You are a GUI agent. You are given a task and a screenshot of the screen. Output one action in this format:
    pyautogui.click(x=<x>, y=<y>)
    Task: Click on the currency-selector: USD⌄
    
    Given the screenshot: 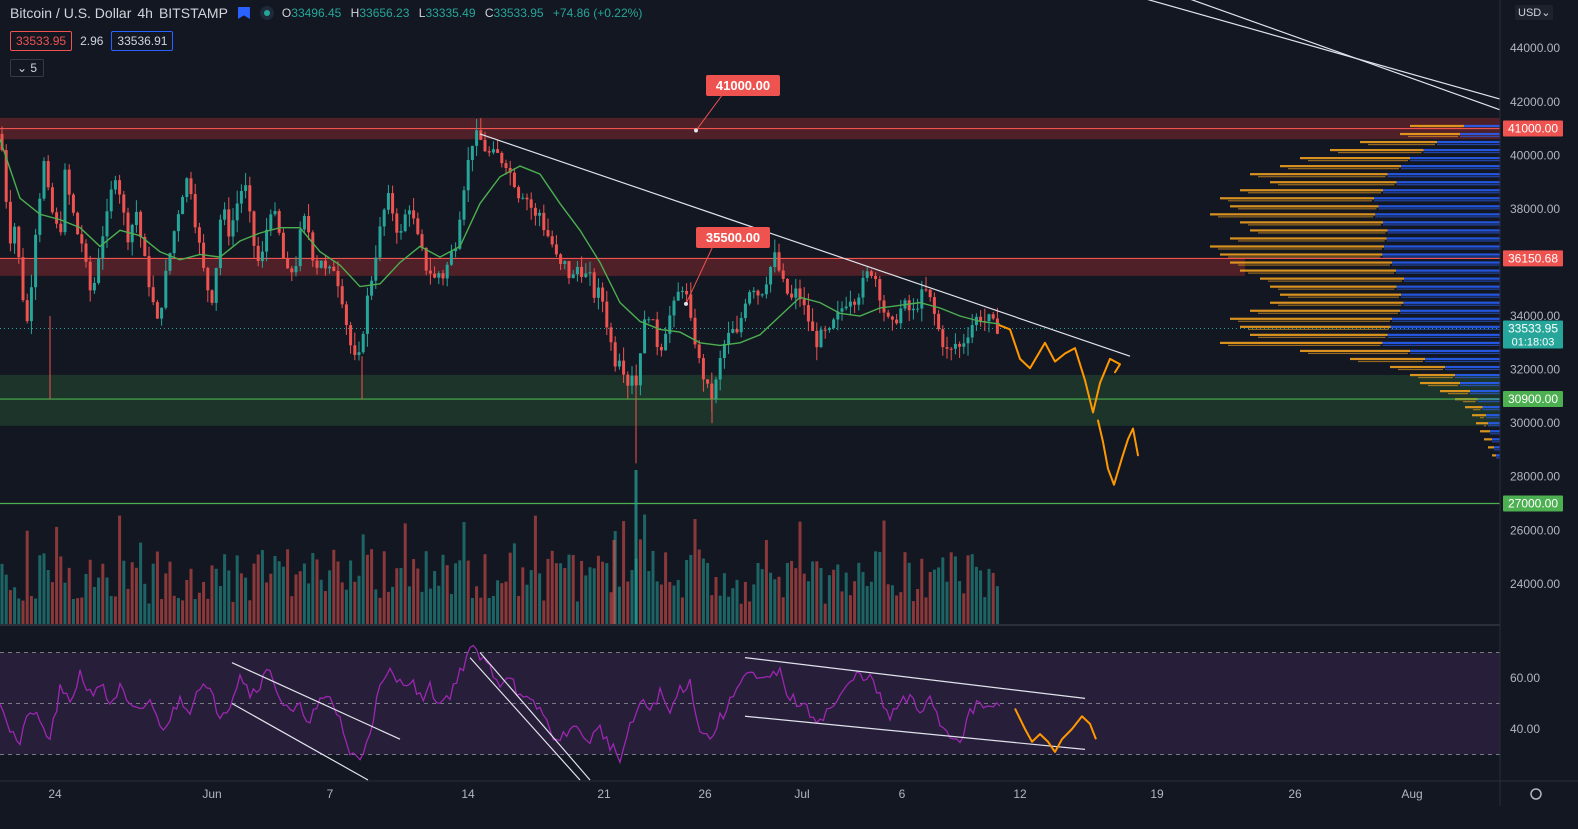 What is the action you would take?
    pyautogui.click(x=1534, y=12)
    